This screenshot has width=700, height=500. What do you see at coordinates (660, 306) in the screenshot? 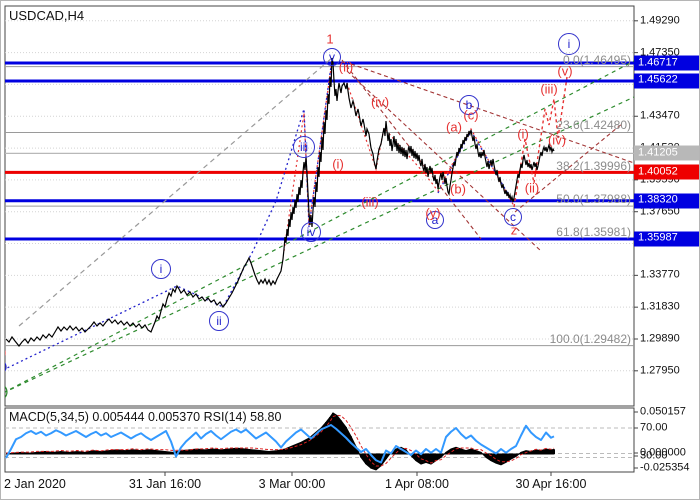
I see `price-tick: 1.31830` at bounding box center [660, 306].